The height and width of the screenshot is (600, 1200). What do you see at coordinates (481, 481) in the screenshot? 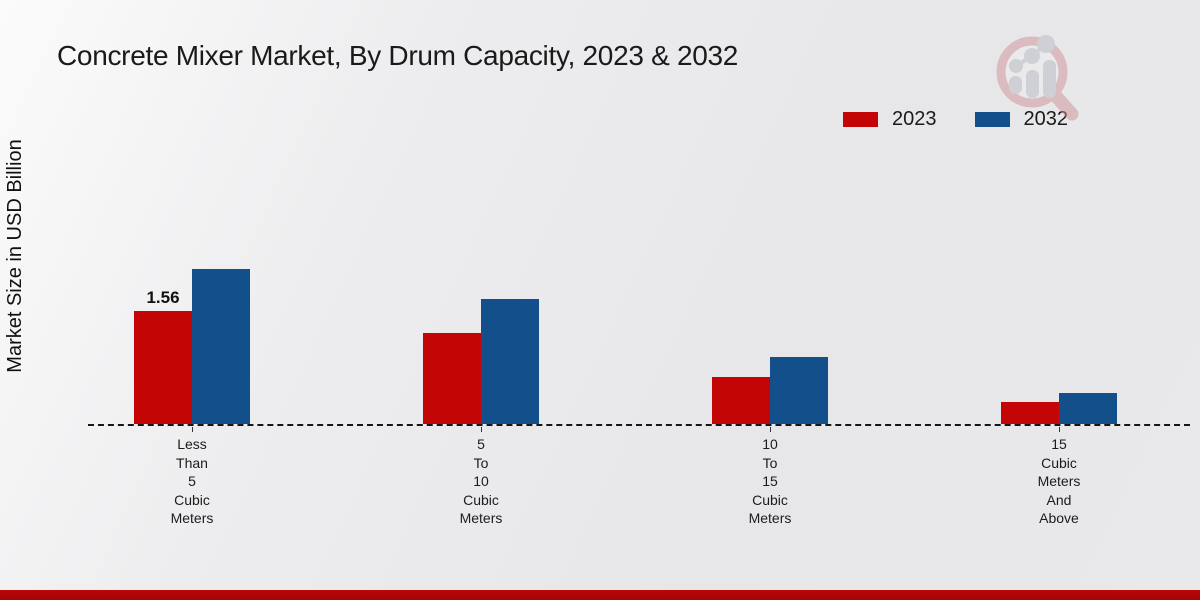
I see `category-label-2: 5 To 10 Cubic Meters` at bounding box center [481, 481].